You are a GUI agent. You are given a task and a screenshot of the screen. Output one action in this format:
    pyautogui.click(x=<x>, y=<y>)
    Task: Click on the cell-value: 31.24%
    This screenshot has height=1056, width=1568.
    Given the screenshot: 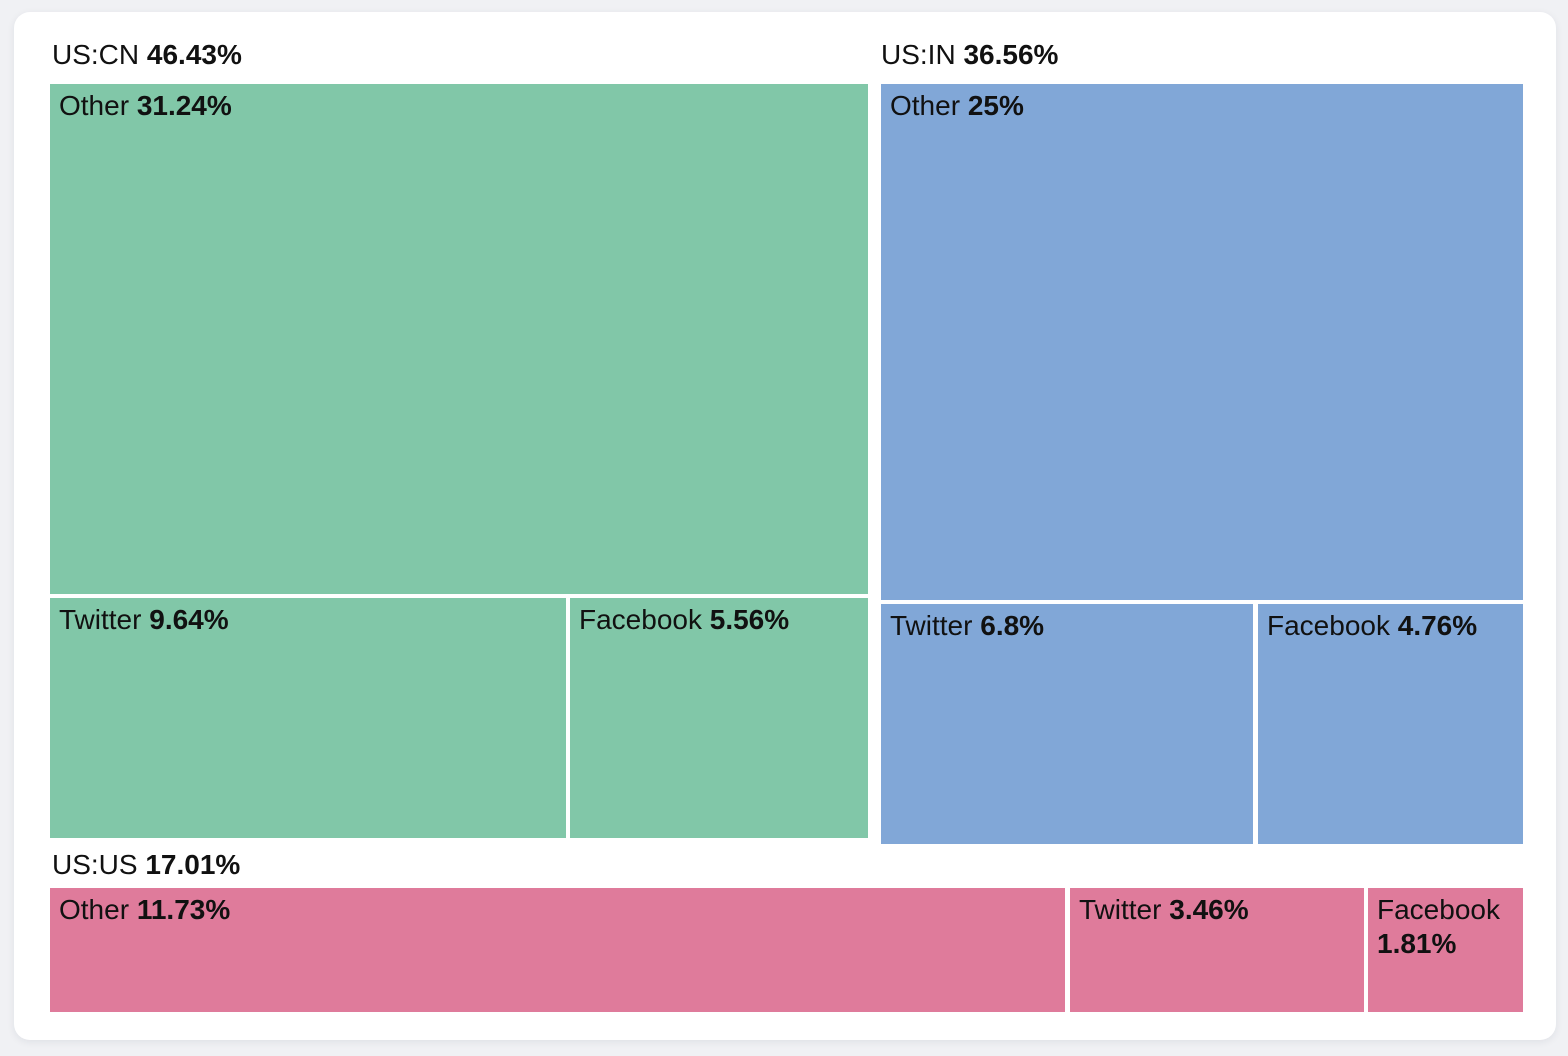 What is the action you would take?
    pyautogui.click(x=184, y=105)
    